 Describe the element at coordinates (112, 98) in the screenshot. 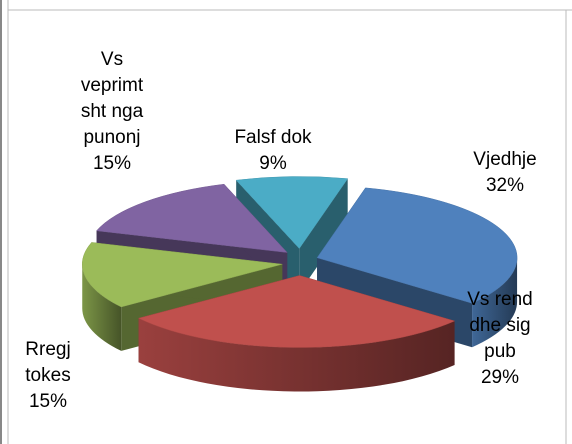

I see `slice-label: Vs veprimt sht nga punonj` at that location.